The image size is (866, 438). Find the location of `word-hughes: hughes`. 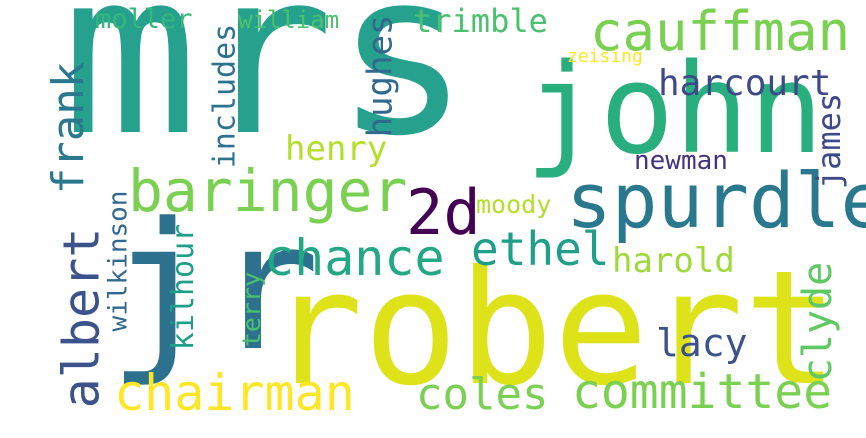

word-hughes: hughes is located at coordinates (380, 76).